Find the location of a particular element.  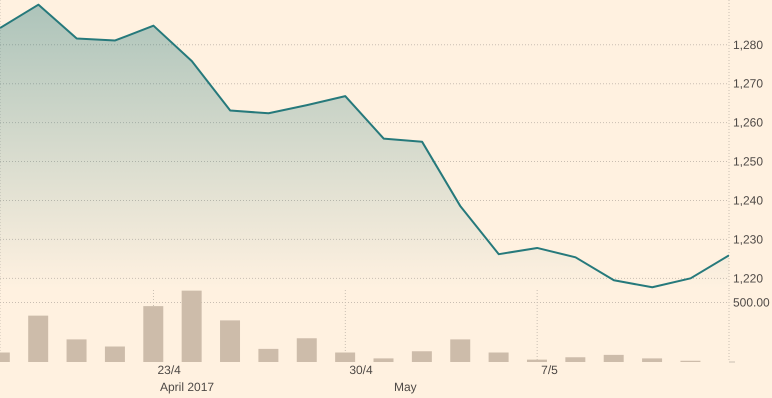

y-tick-label: 1,250 is located at coordinates (748, 161).